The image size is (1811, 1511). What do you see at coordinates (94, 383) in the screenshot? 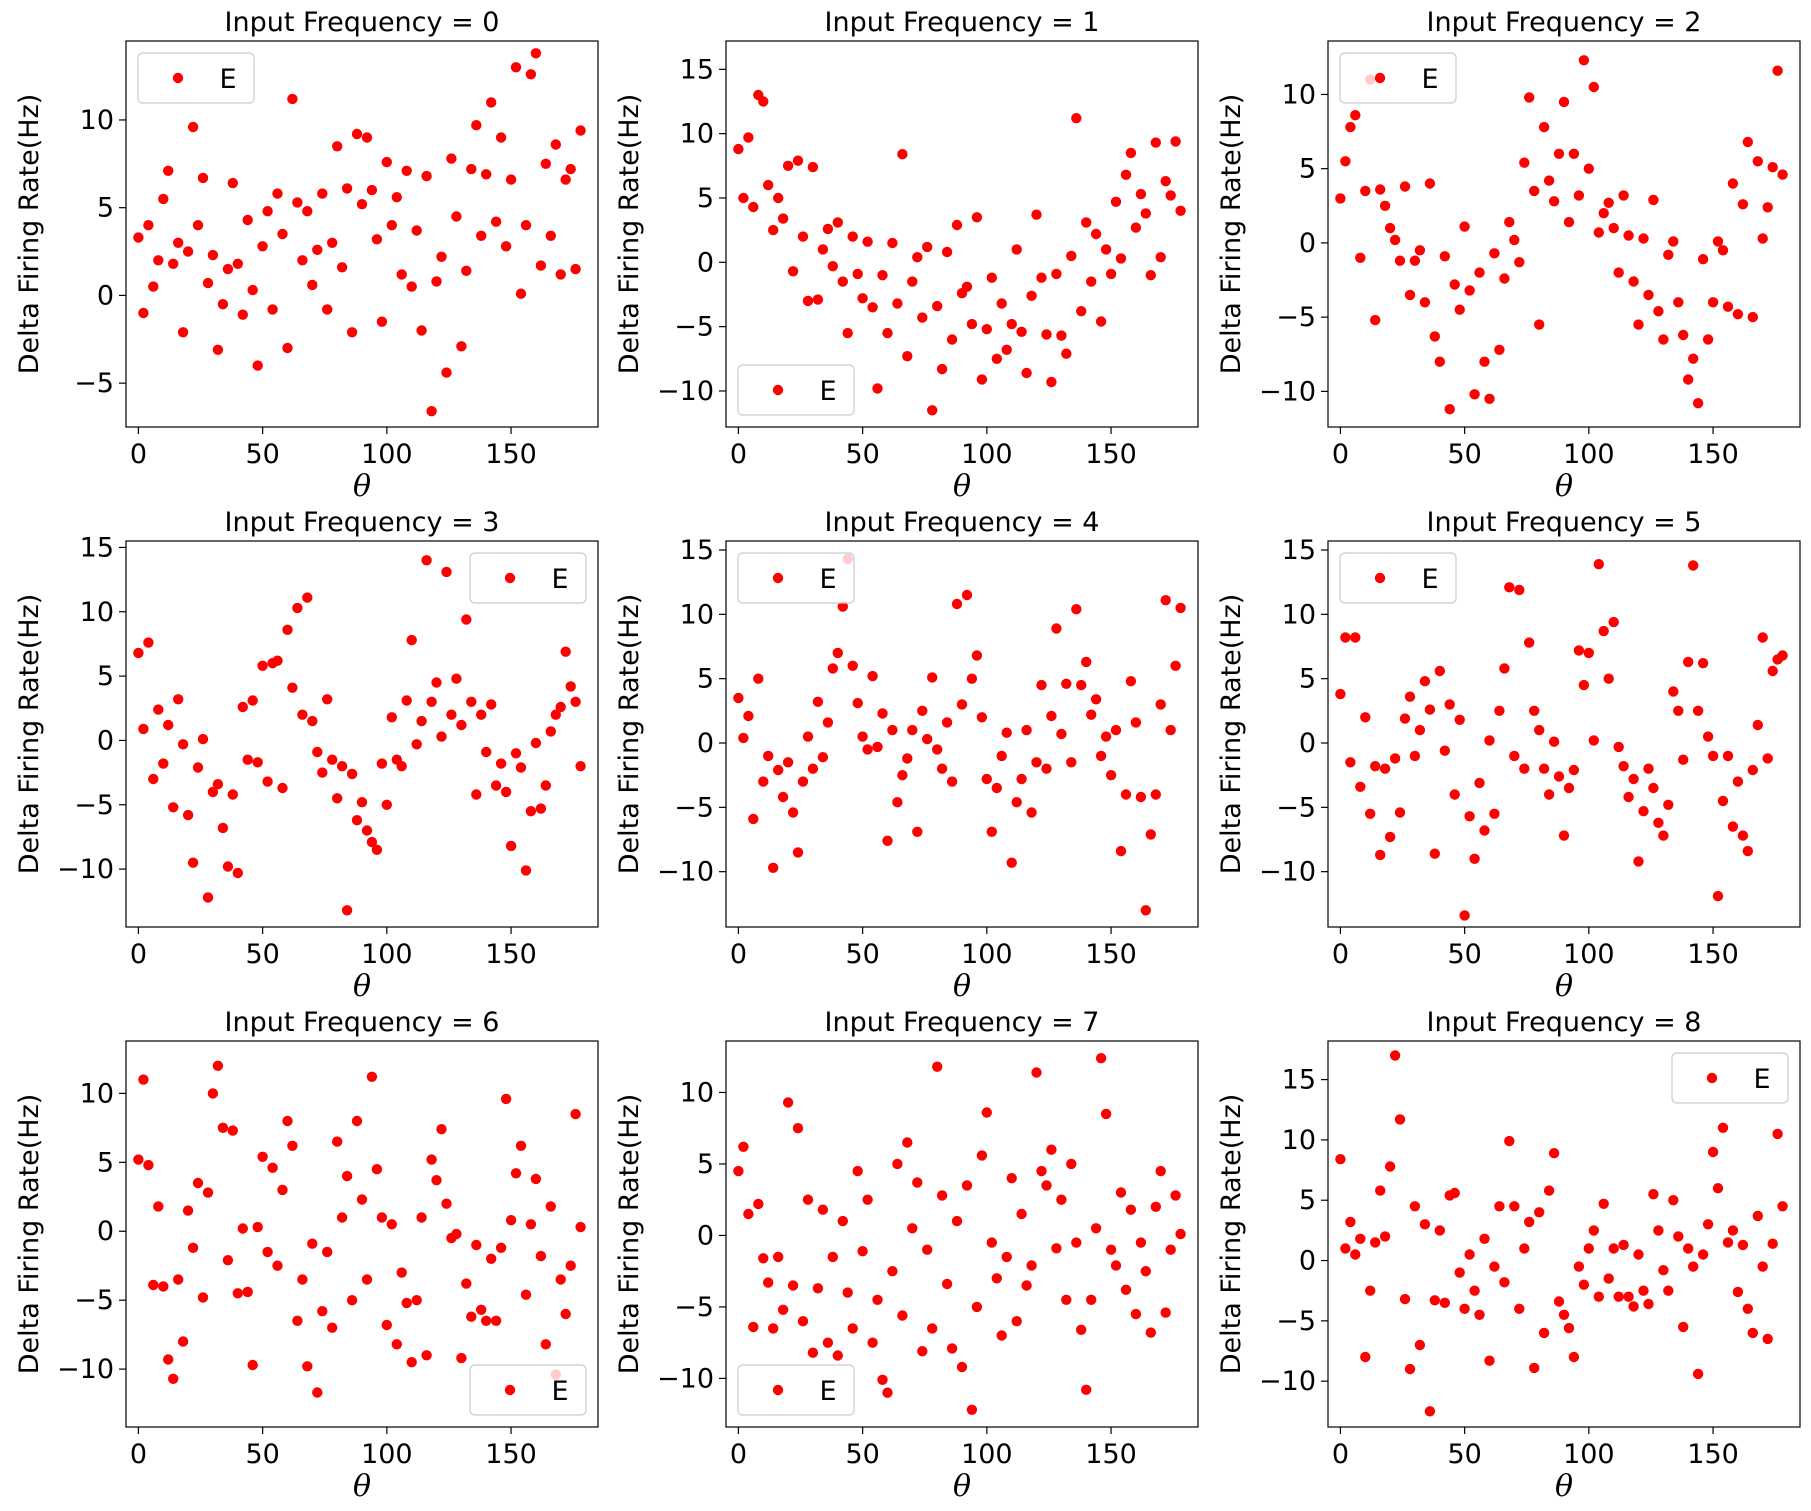
I see `y-tick-label: −5` at bounding box center [94, 383].